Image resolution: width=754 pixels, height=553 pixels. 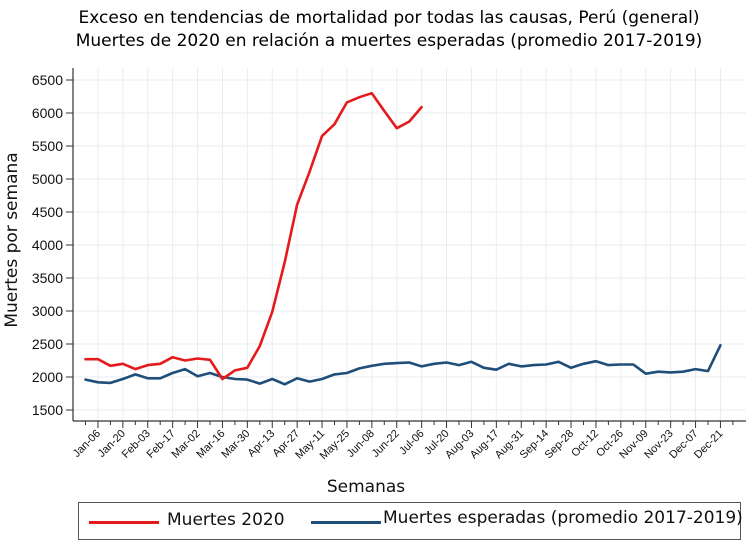 I want to click on x-tick-label: Jul-06, so click(x=412, y=443).